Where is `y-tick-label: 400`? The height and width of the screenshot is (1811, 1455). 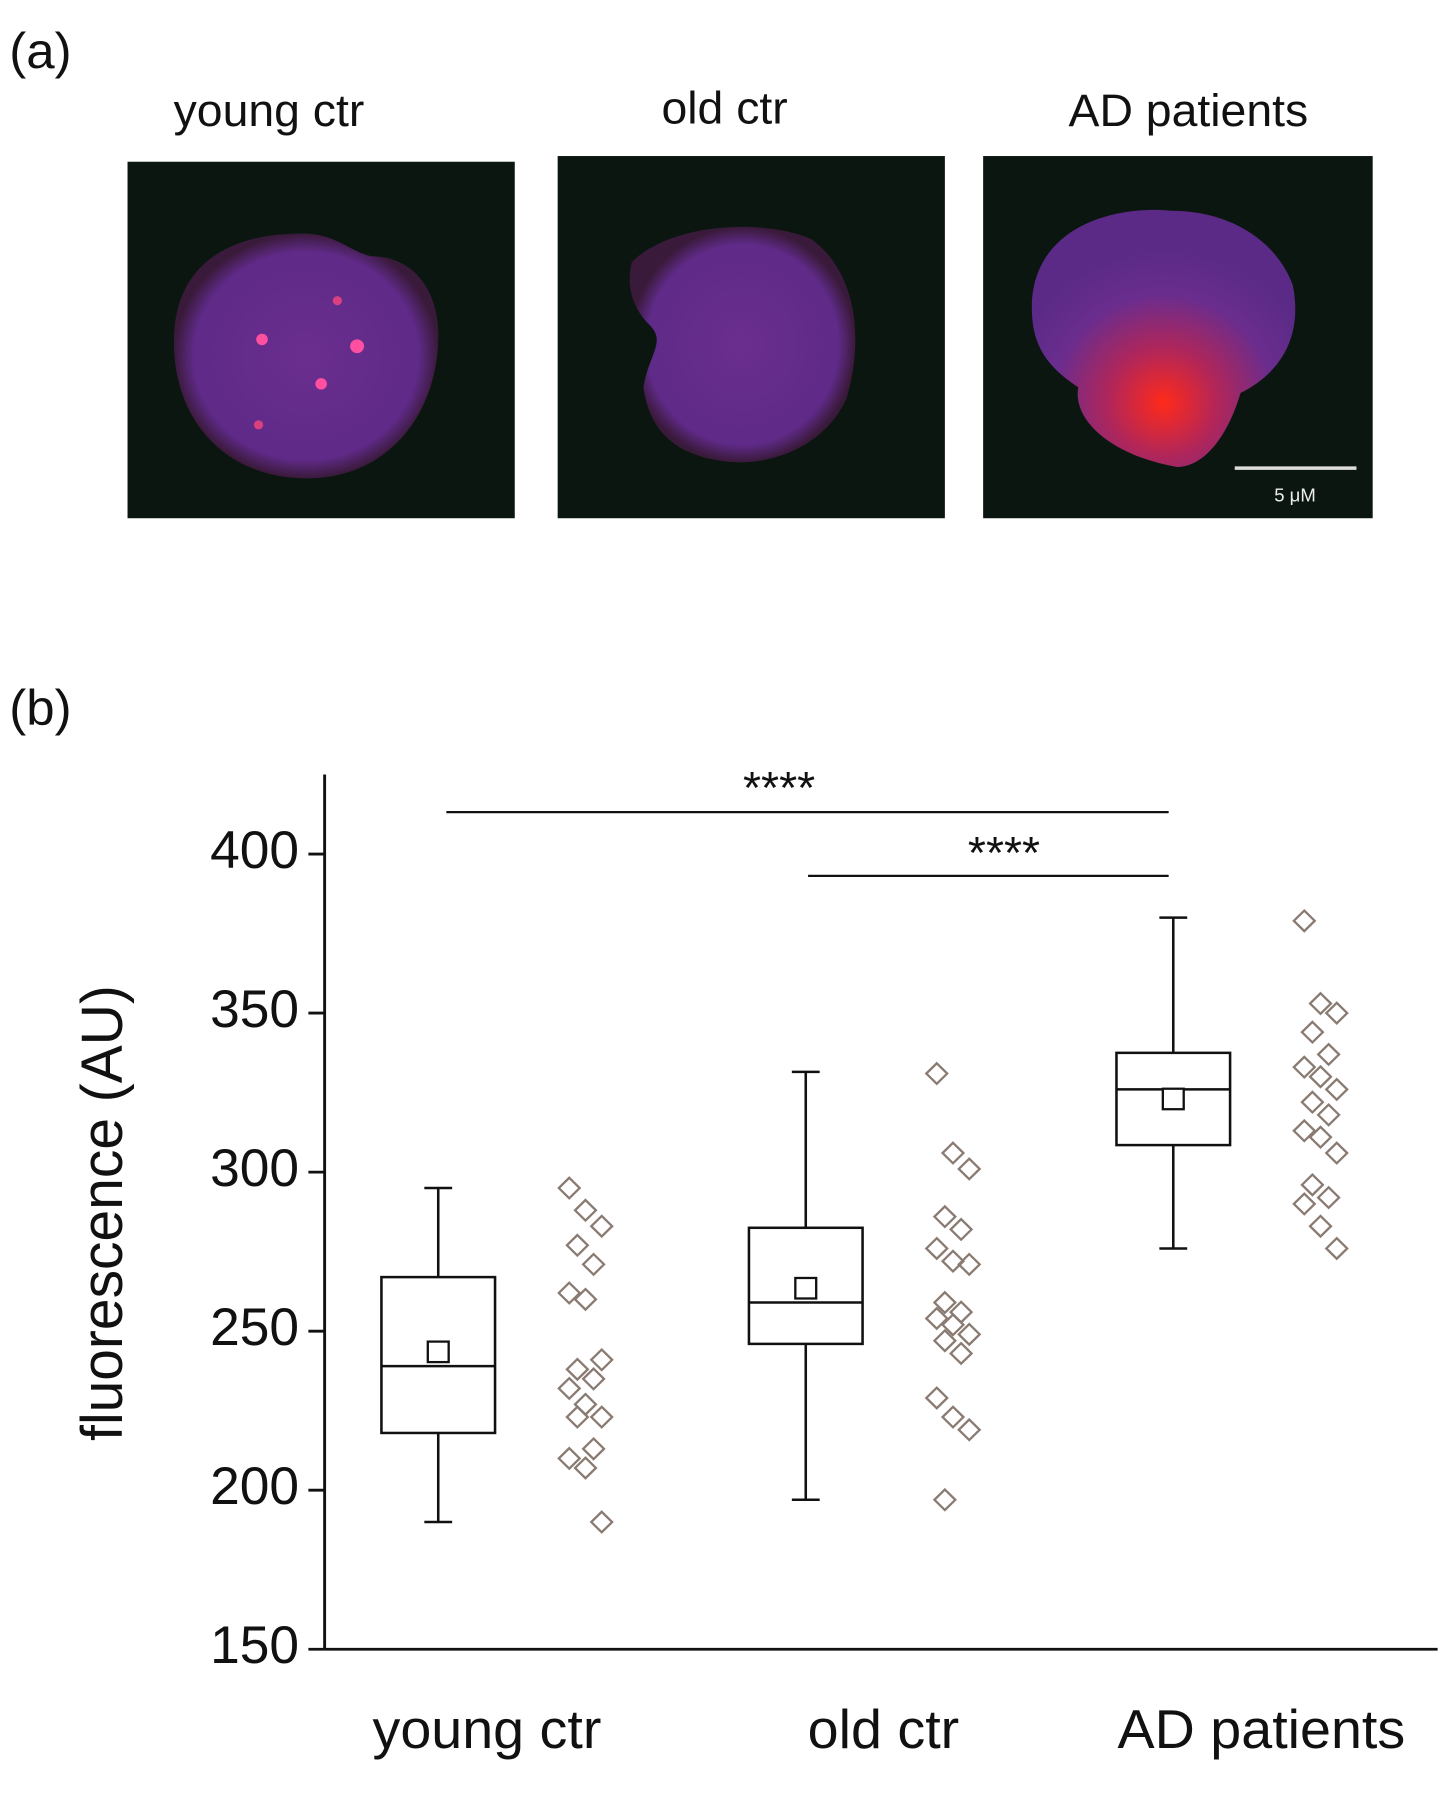 y-tick-label: 400 is located at coordinates (254, 850).